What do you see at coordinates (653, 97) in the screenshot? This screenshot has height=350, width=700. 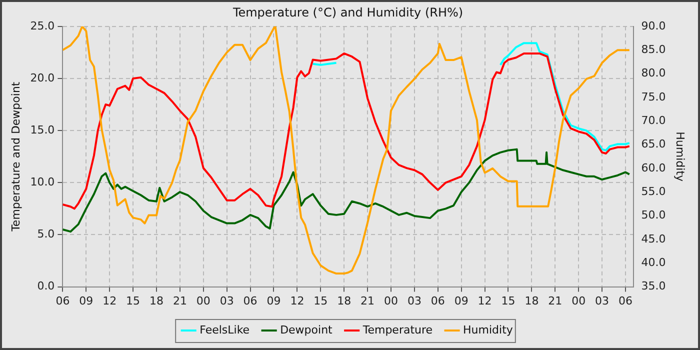 I see `y2-tick-label: 75.0` at bounding box center [653, 97].